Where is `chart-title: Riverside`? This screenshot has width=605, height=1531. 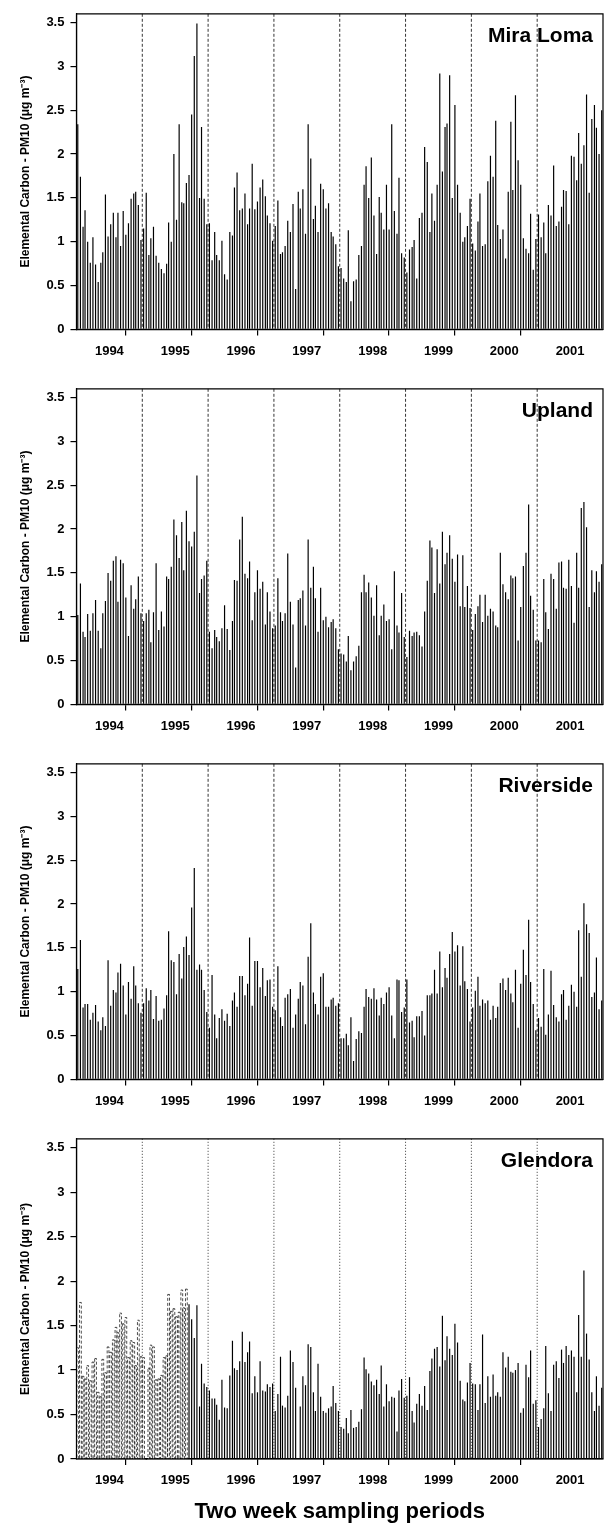 chart-title: Riverside is located at coordinates (545, 785).